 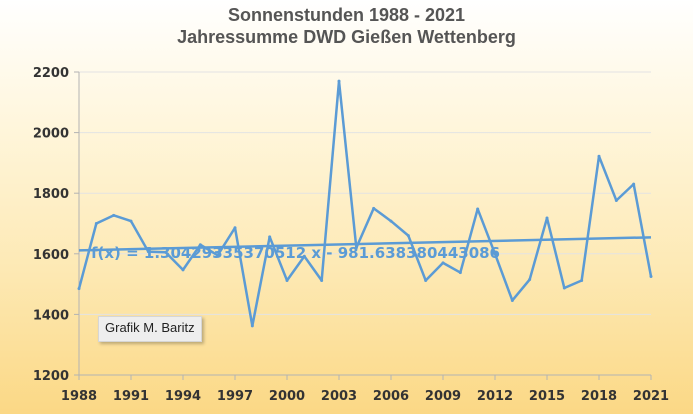 What do you see at coordinates (374, 208) in the screenshot?
I see `data-point-2005` at bounding box center [374, 208].